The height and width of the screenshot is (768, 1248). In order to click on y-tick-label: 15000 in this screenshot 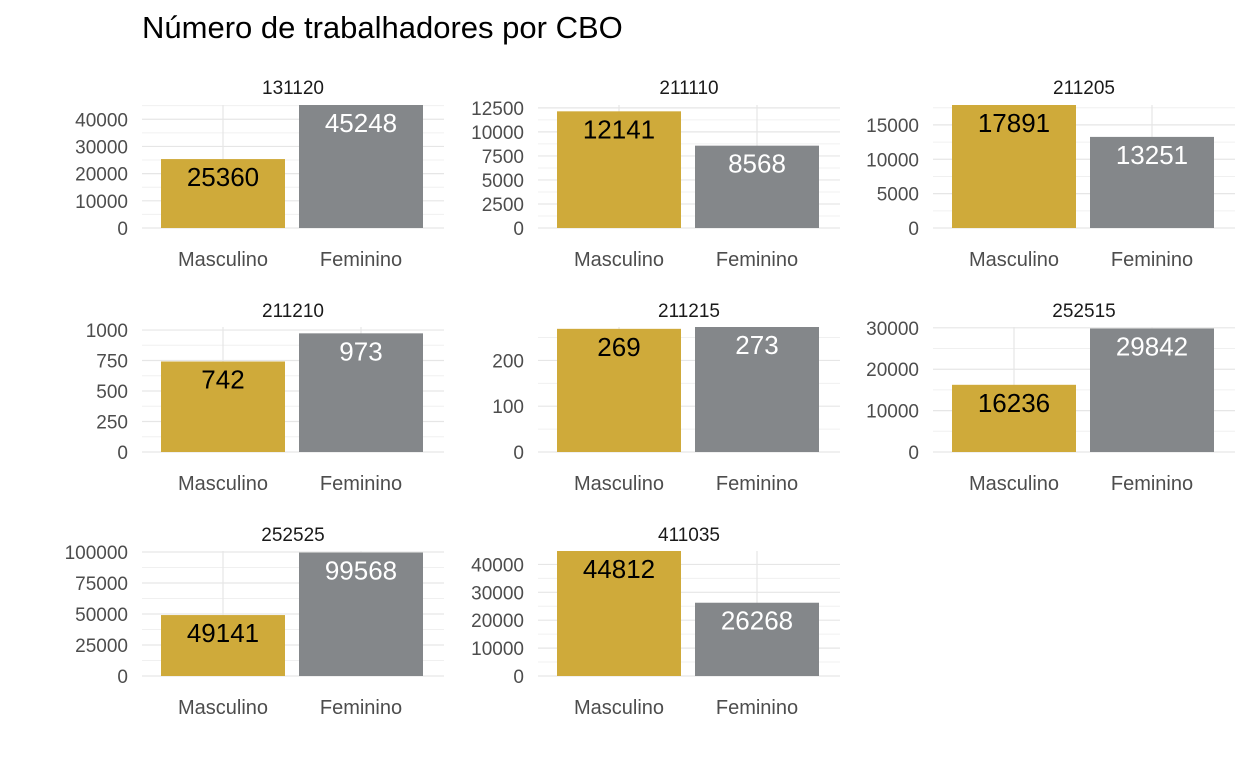, I will do `click(892, 126)`.